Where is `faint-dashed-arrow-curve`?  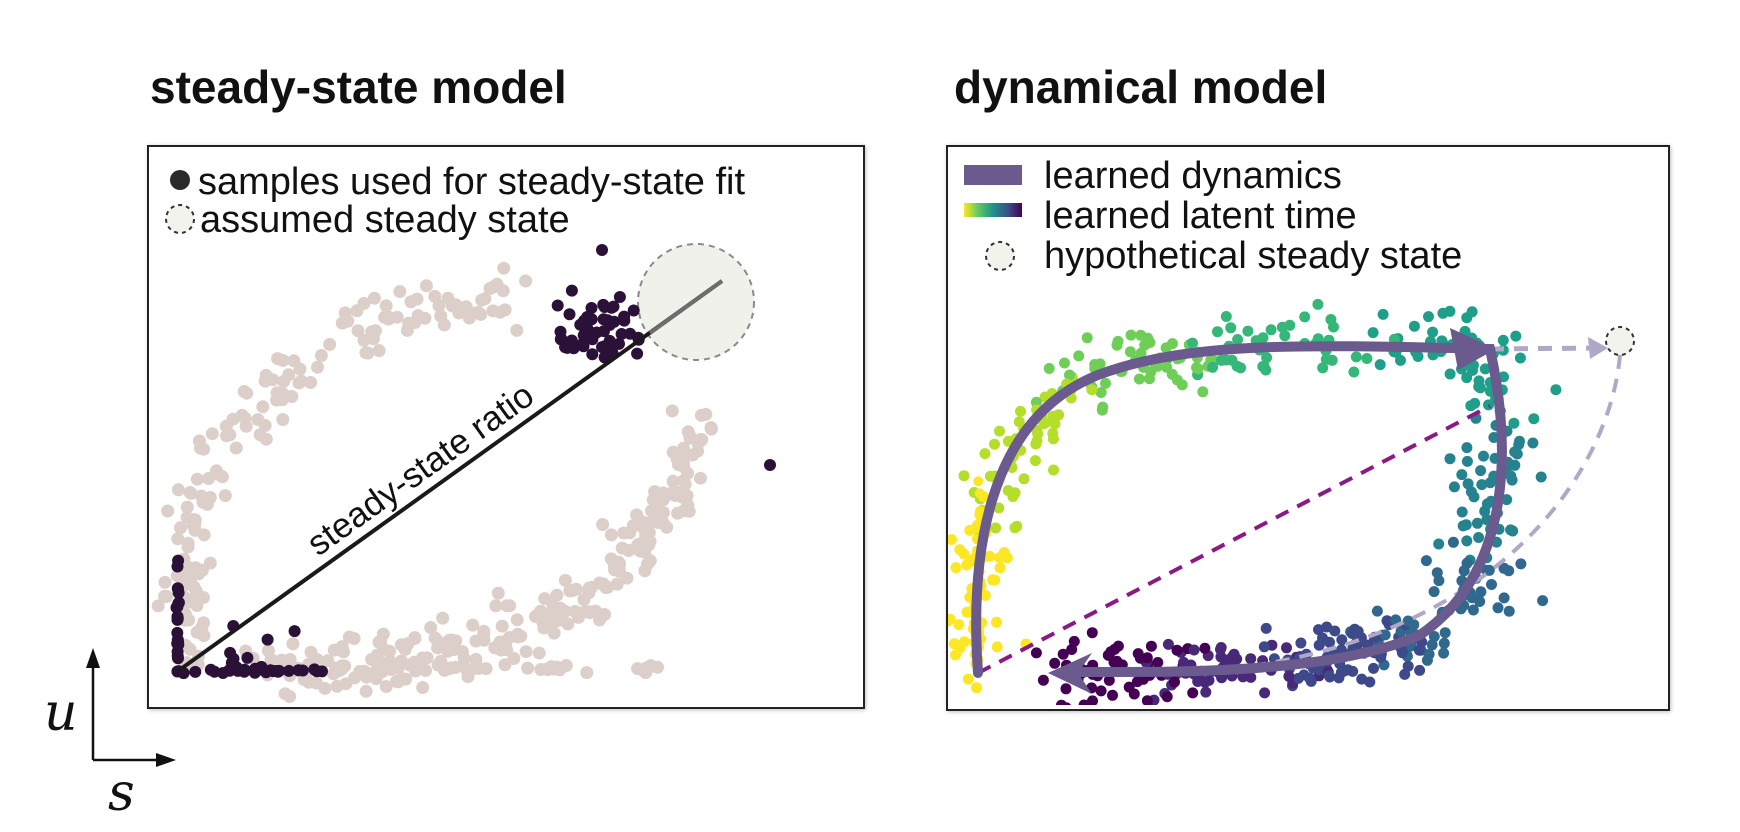
faint-dashed-arrow-curve is located at coordinates (1420, 513).